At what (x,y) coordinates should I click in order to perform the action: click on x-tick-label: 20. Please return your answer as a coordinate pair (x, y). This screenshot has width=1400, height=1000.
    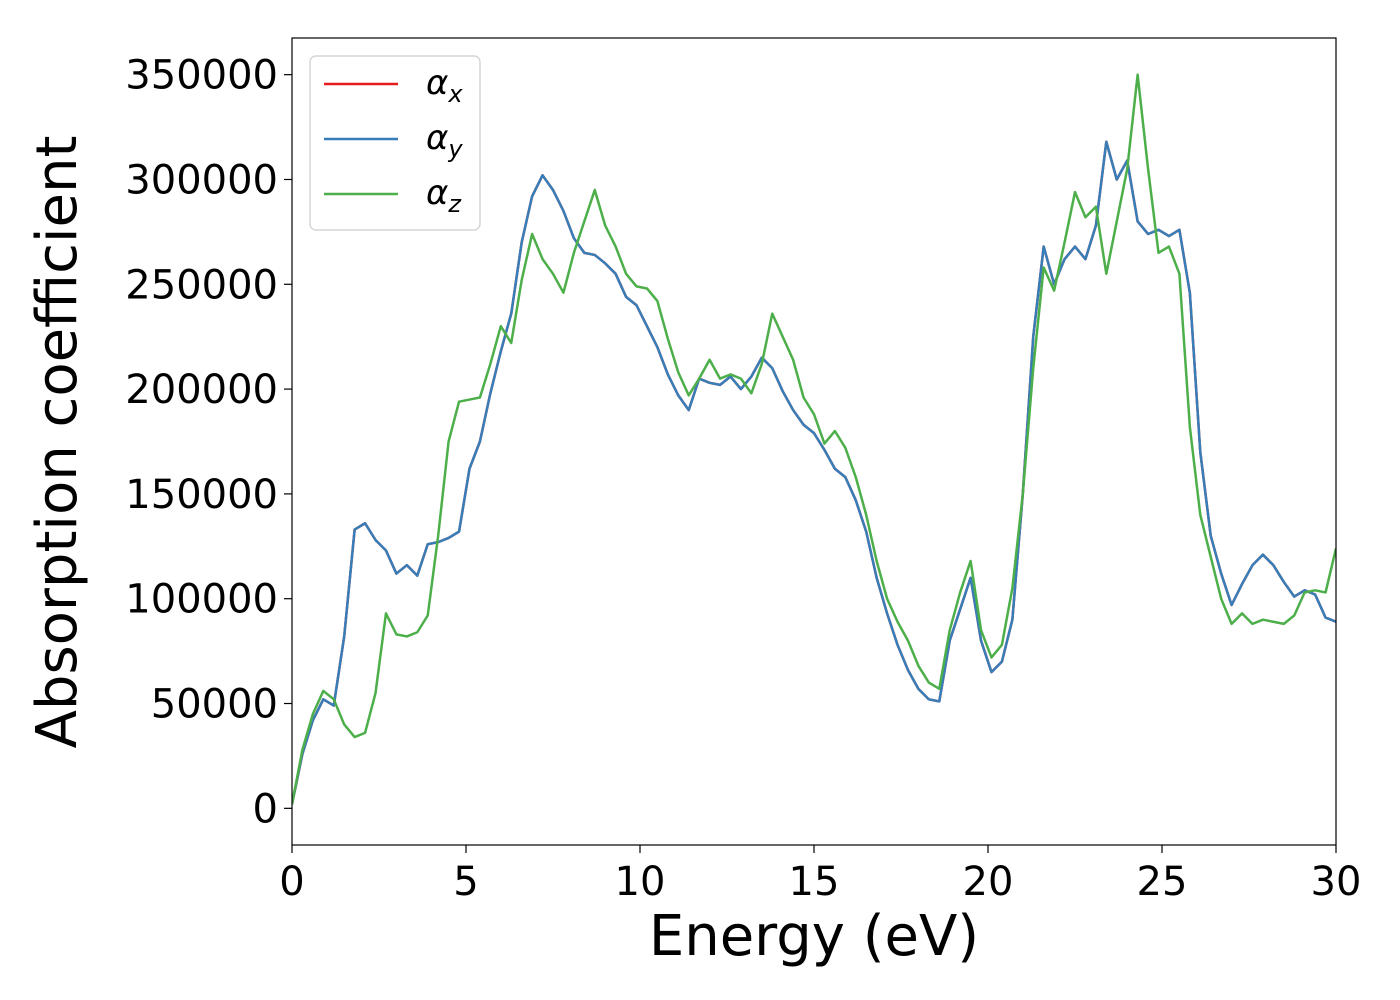
    Looking at the image, I should click on (988, 882).